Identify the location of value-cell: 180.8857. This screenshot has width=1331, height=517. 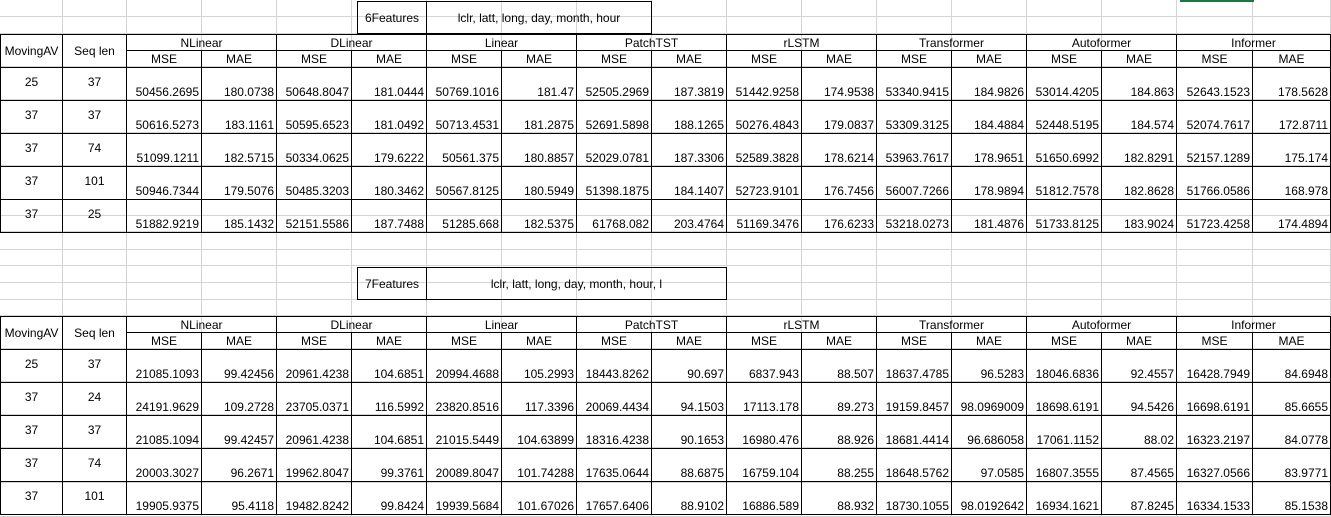
(539, 150).